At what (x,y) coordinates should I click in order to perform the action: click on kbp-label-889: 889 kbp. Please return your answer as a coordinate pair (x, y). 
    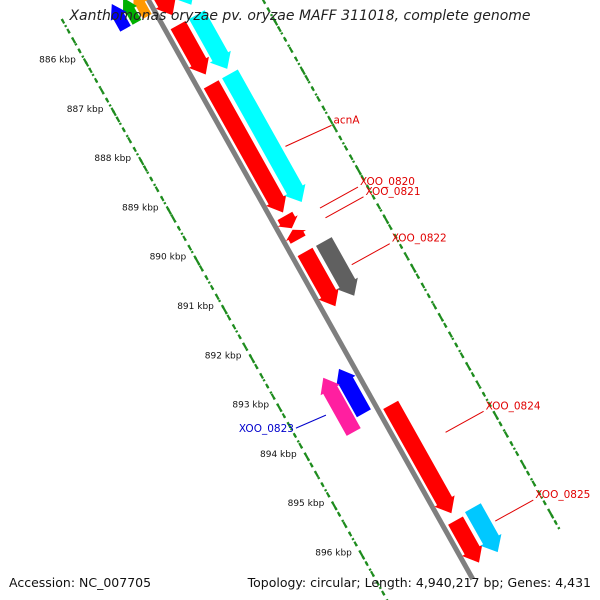
    Looking at the image, I should click on (140, 208).